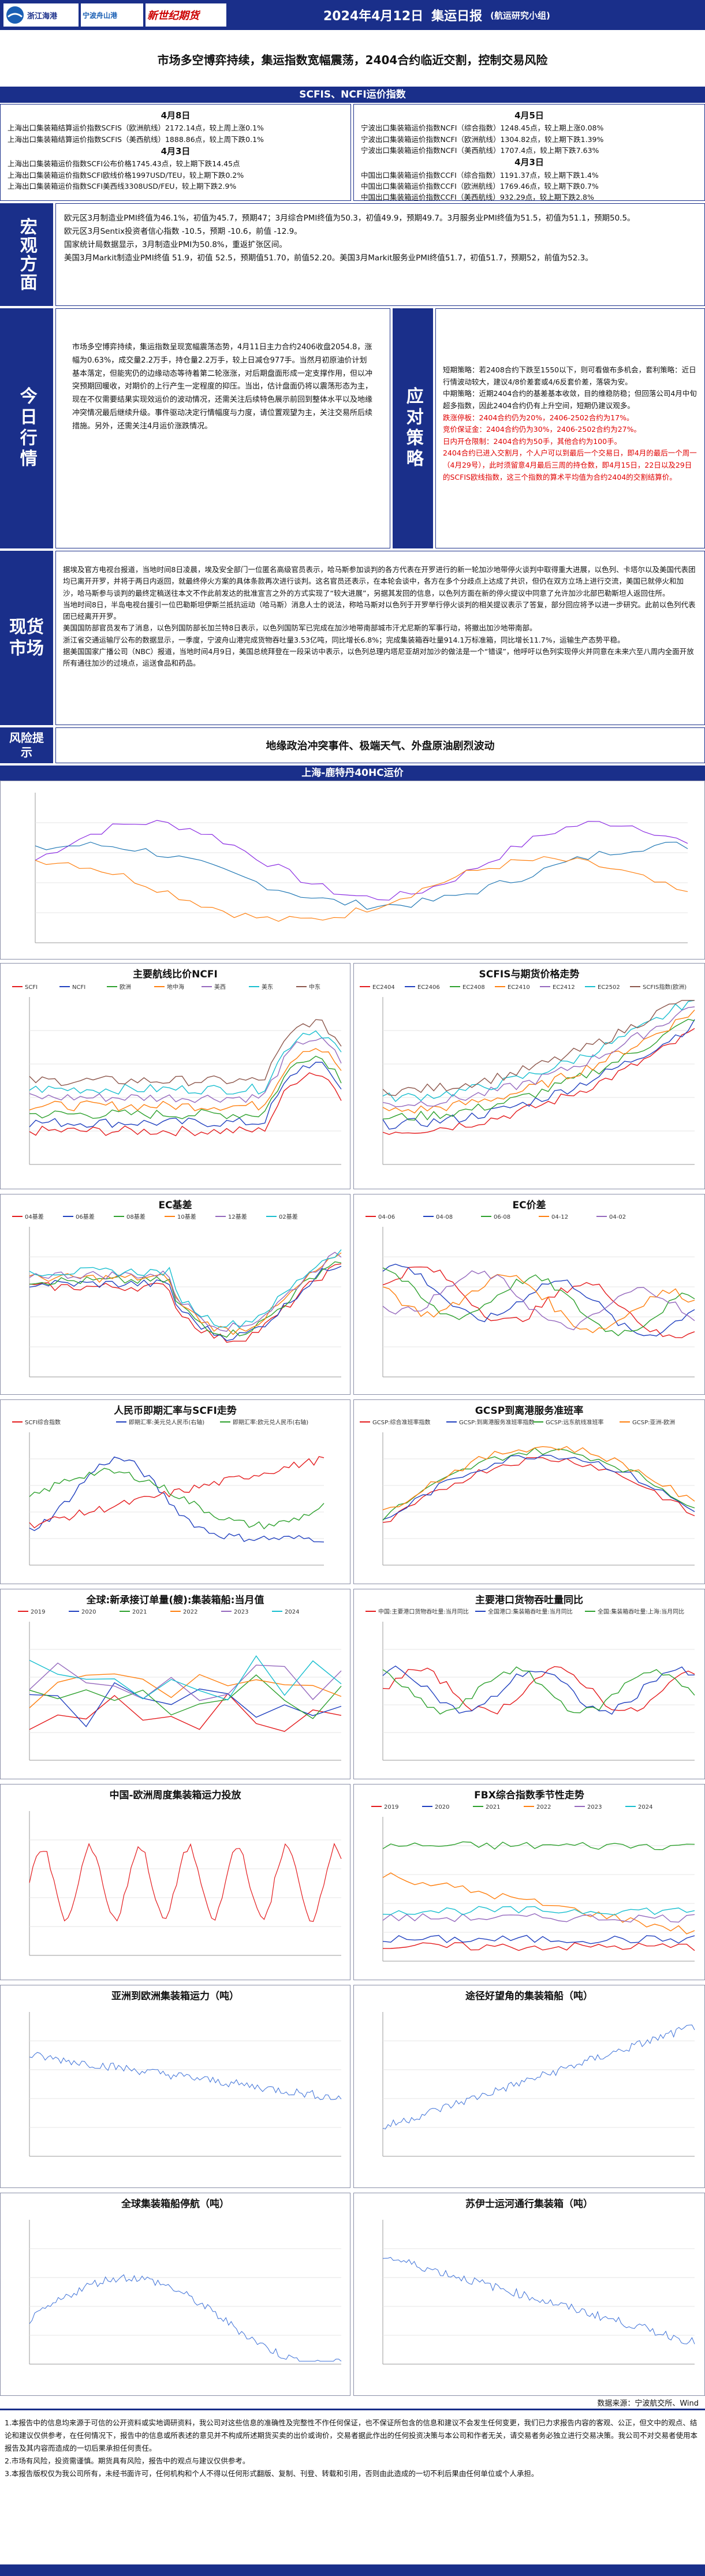 The height and width of the screenshot is (2576, 705). I want to click on spot-label: 现货市场, so click(26, 638).